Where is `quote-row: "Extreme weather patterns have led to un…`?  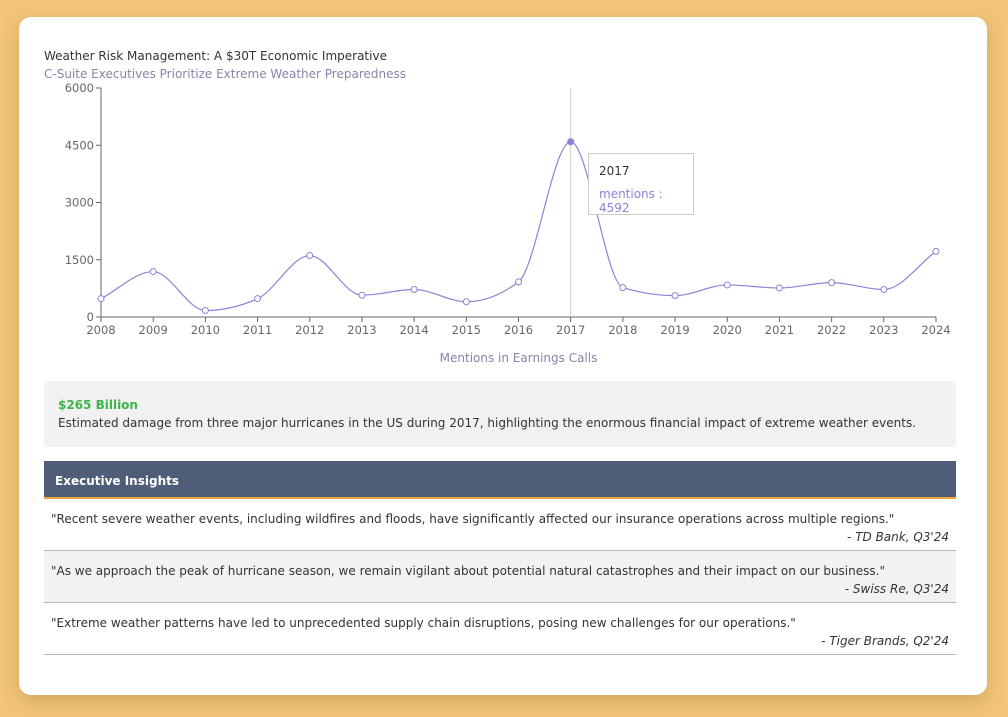
quote-row: "Extreme weather patterns have led to un… is located at coordinates (500, 629).